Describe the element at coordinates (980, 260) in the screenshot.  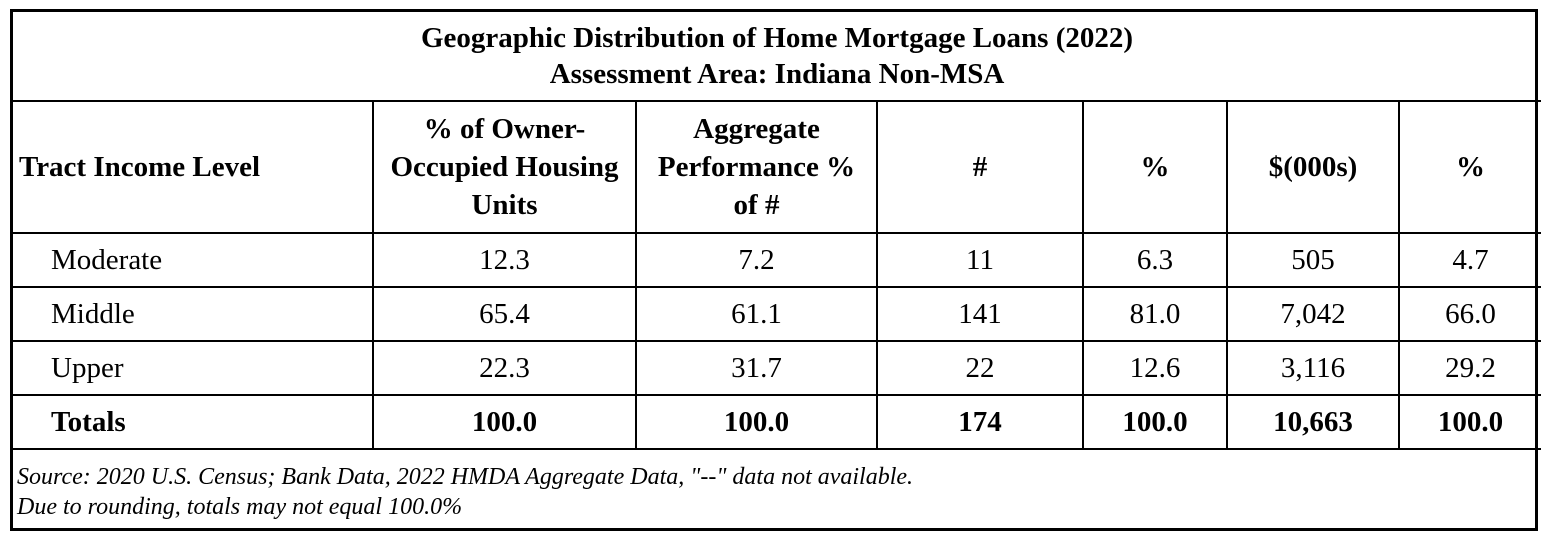
I see `cell-count: 11` at that location.